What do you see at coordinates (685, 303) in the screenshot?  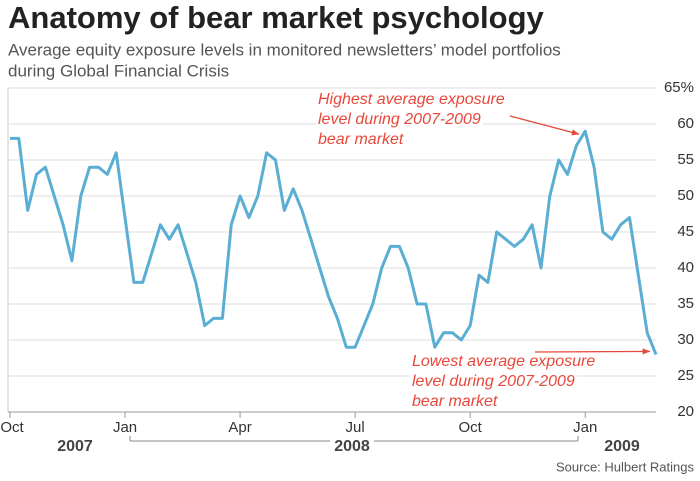 I see `y-tick-label: 35` at bounding box center [685, 303].